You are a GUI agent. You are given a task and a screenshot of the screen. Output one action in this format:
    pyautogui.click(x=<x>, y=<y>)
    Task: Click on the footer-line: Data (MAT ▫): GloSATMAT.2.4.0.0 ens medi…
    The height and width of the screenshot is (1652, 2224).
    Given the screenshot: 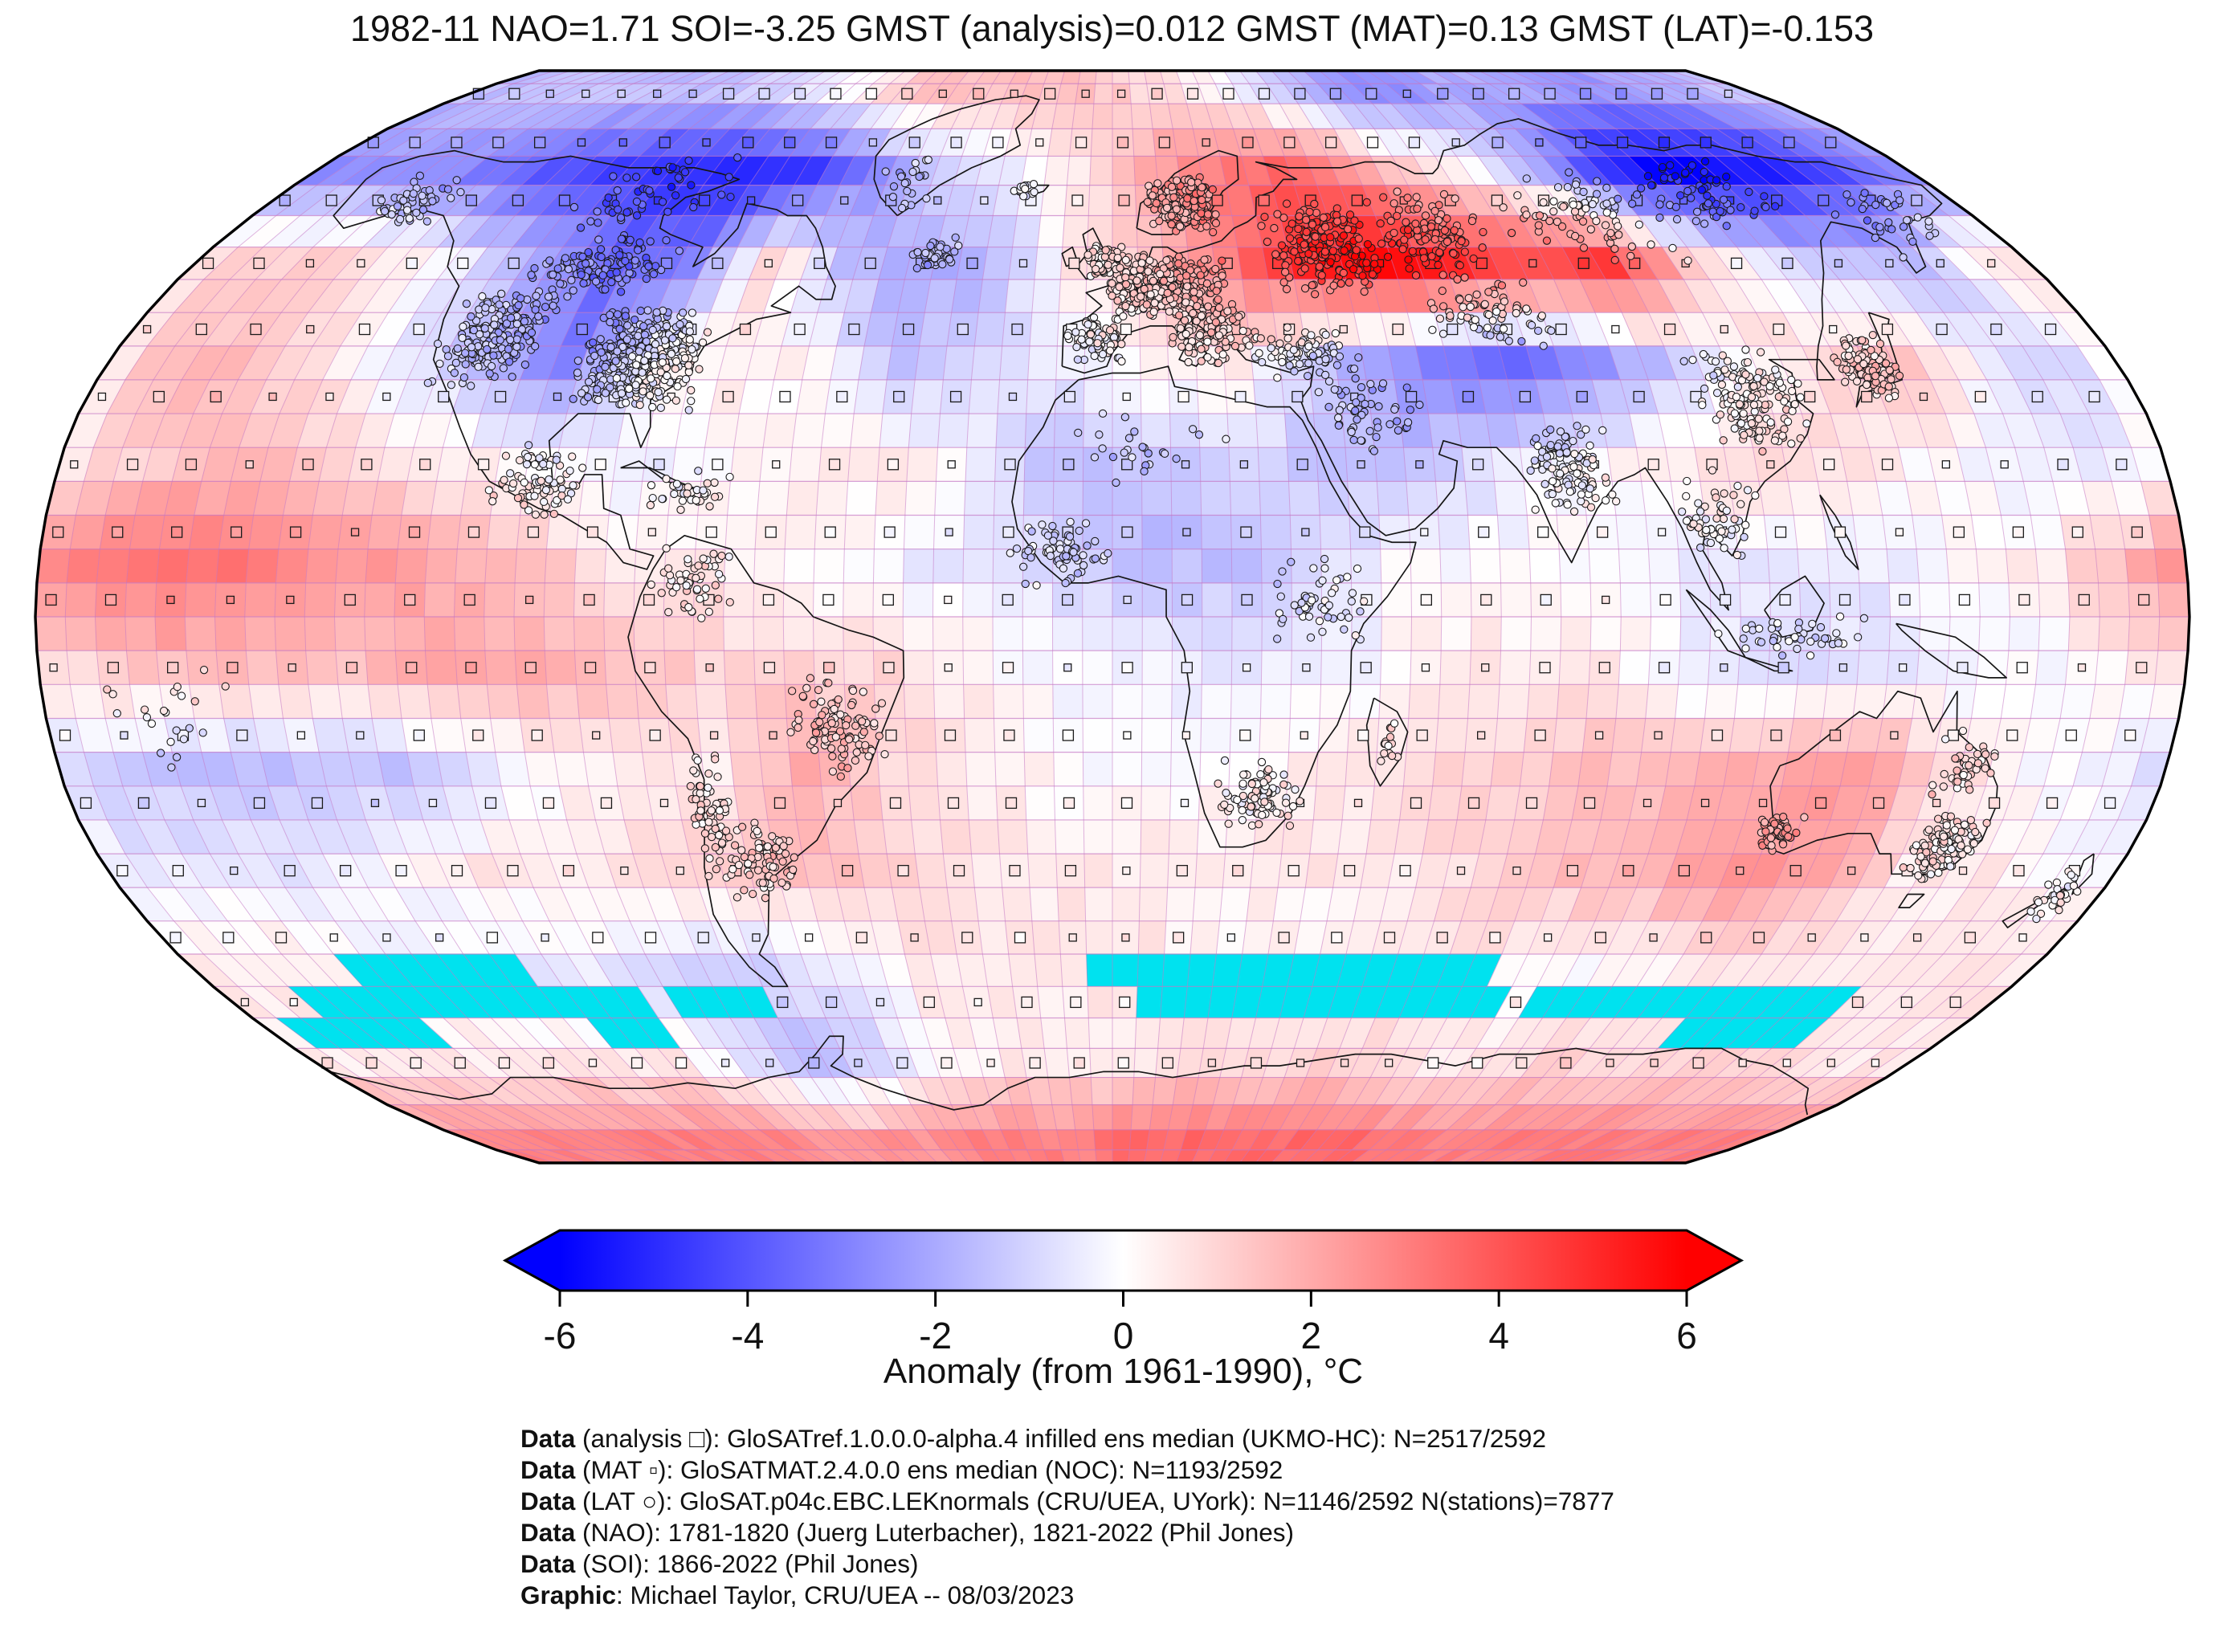 What is the action you would take?
    pyautogui.click(x=1067, y=1470)
    